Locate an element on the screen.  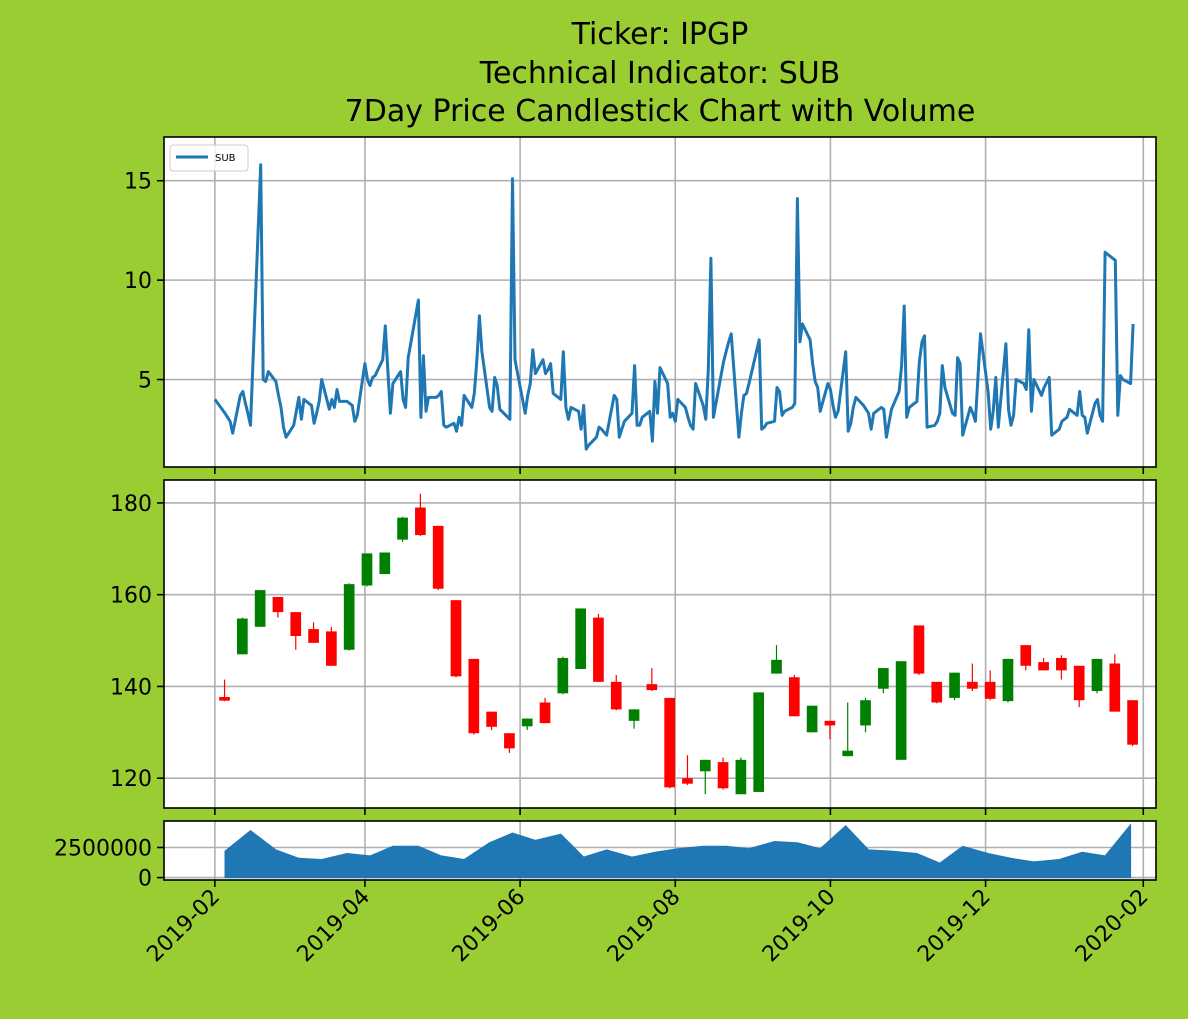
title-line-2: Technical Indicator: SUB is located at coordinates (660, 73).